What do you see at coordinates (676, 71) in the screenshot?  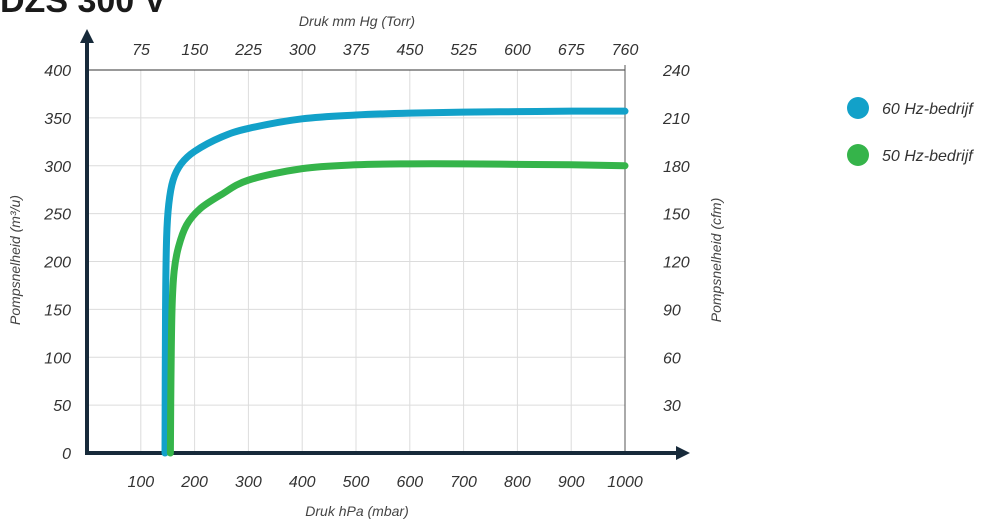 I see `y2-tick-label: 240` at bounding box center [676, 71].